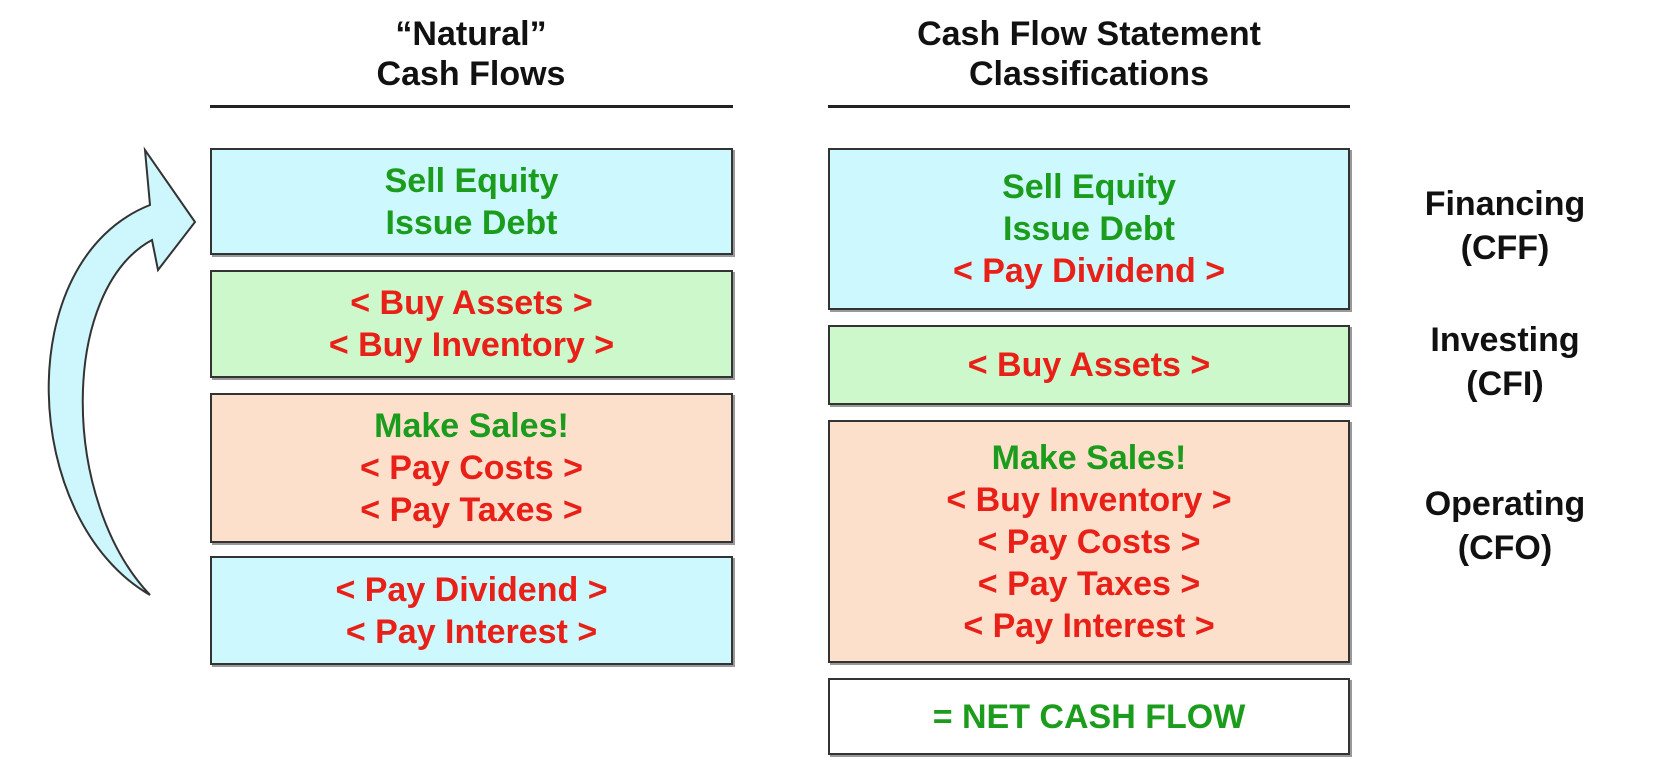 The image size is (1657, 760). I want to click on header-line: “Natural”, so click(471, 34).